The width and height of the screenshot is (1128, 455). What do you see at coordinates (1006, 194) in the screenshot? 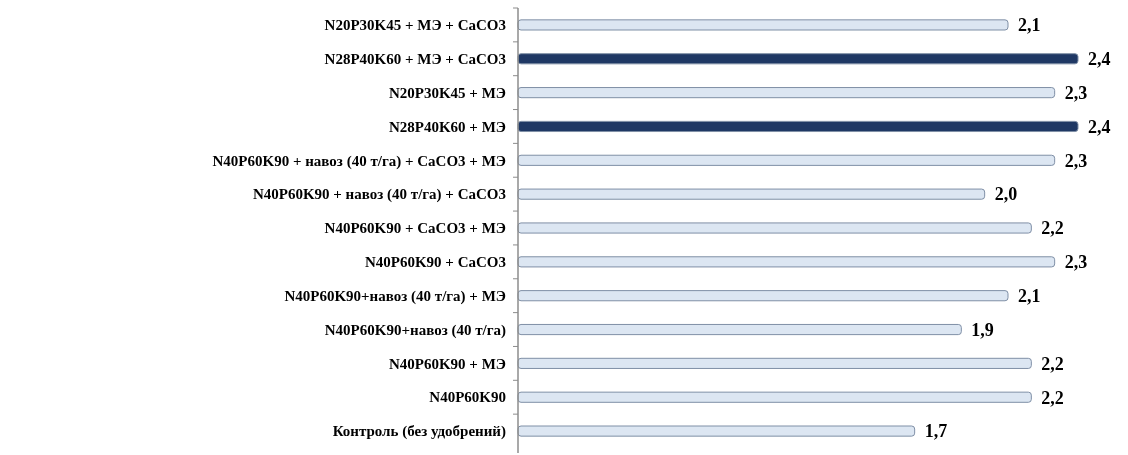
I see `data-label: 2,0` at bounding box center [1006, 194].